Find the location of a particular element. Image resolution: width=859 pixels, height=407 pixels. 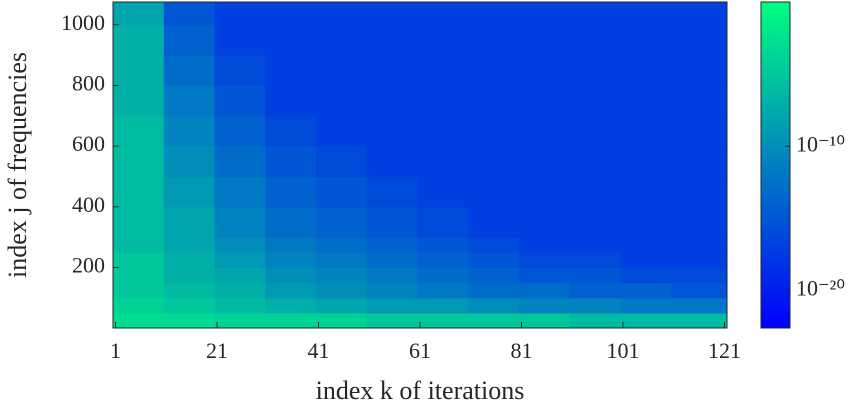

x-tick-label: 121 is located at coordinates (724, 350).